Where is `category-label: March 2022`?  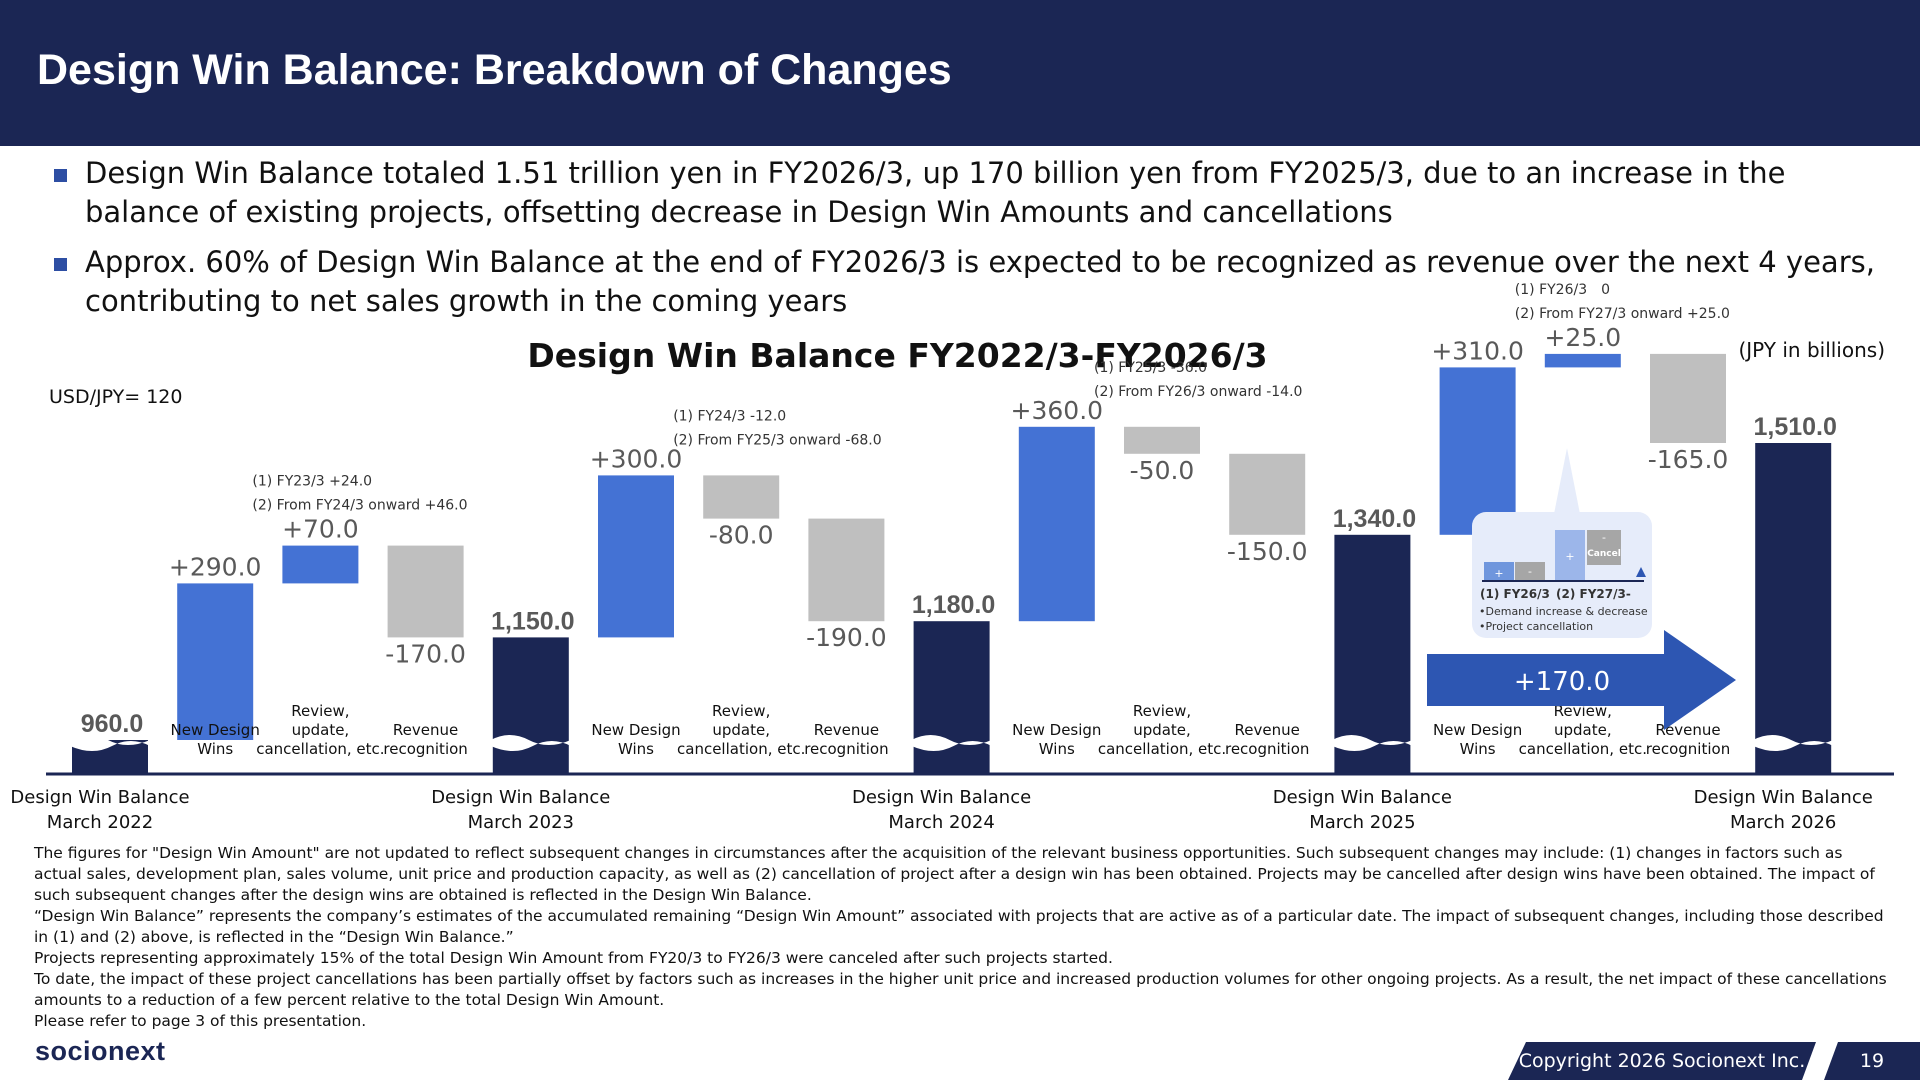
category-label: March 2022 is located at coordinates (100, 822).